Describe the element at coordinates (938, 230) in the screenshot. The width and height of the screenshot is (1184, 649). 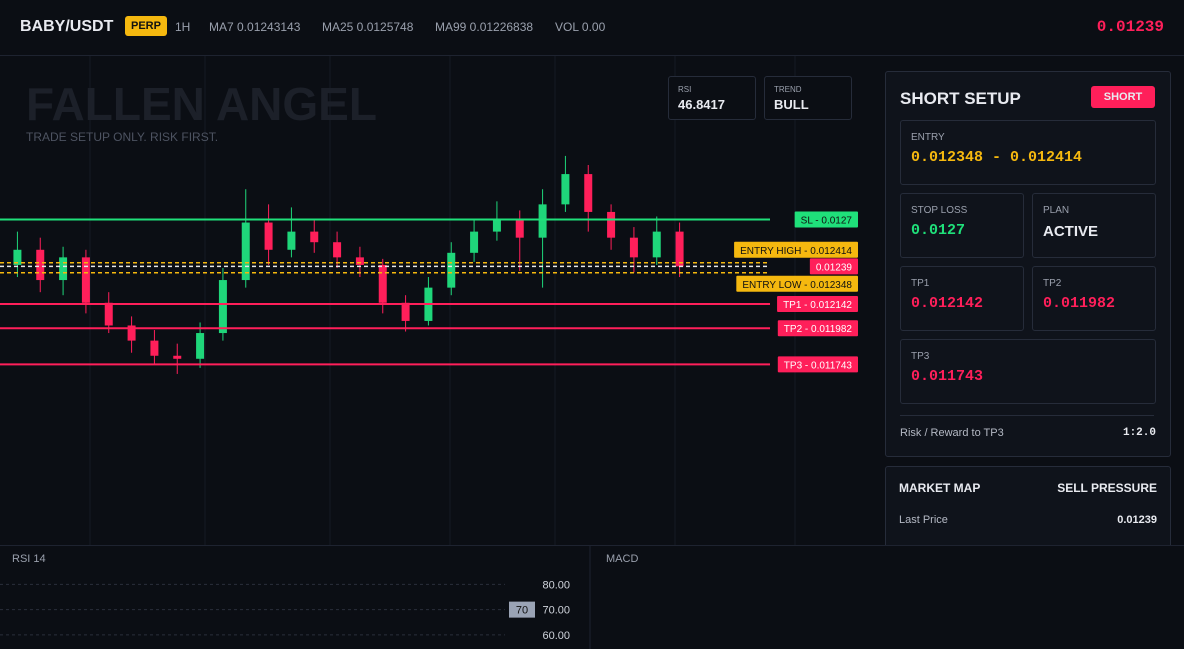
I see `value: 0.0127` at that location.